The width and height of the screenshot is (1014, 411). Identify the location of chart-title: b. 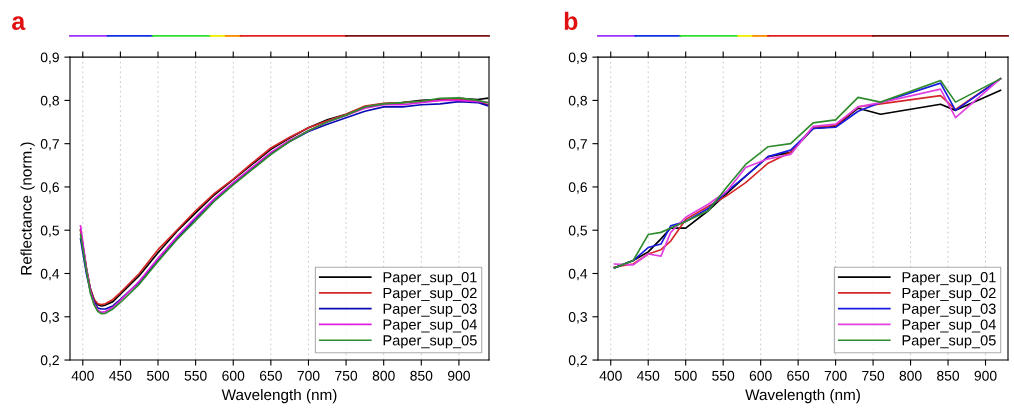
(571, 21).